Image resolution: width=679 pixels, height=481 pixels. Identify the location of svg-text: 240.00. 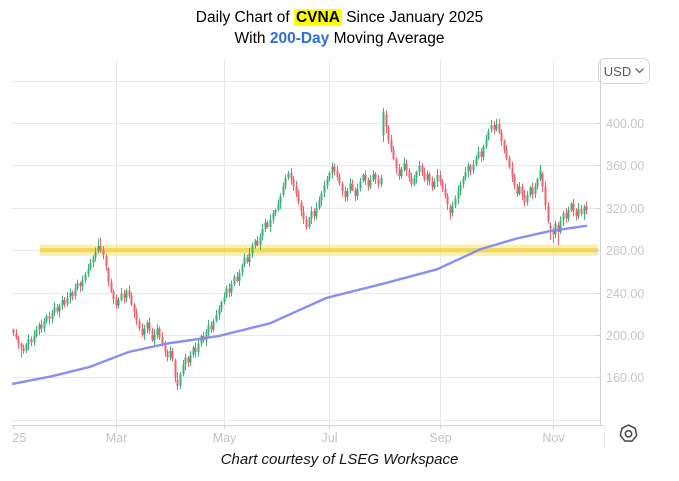
(625, 294).